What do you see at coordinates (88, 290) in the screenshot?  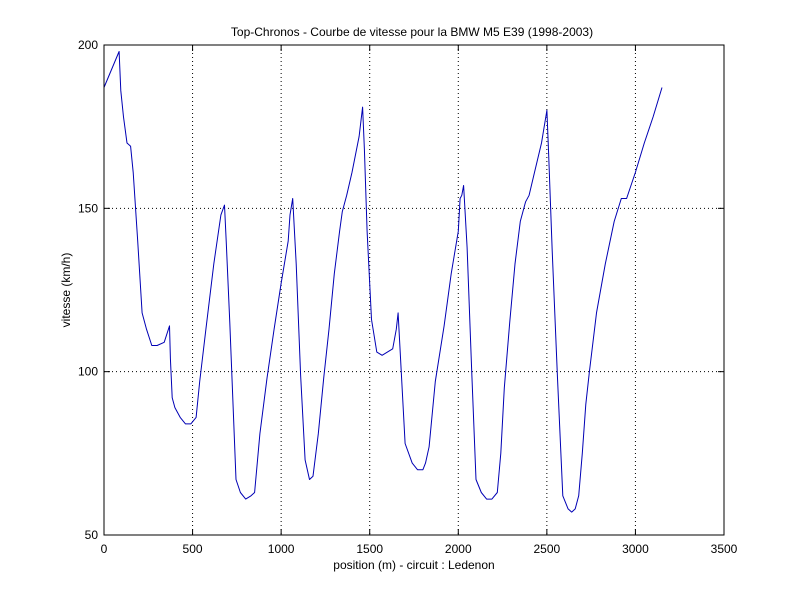 I see `y-tick-labels: 50 100 150 200` at bounding box center [88, 290].